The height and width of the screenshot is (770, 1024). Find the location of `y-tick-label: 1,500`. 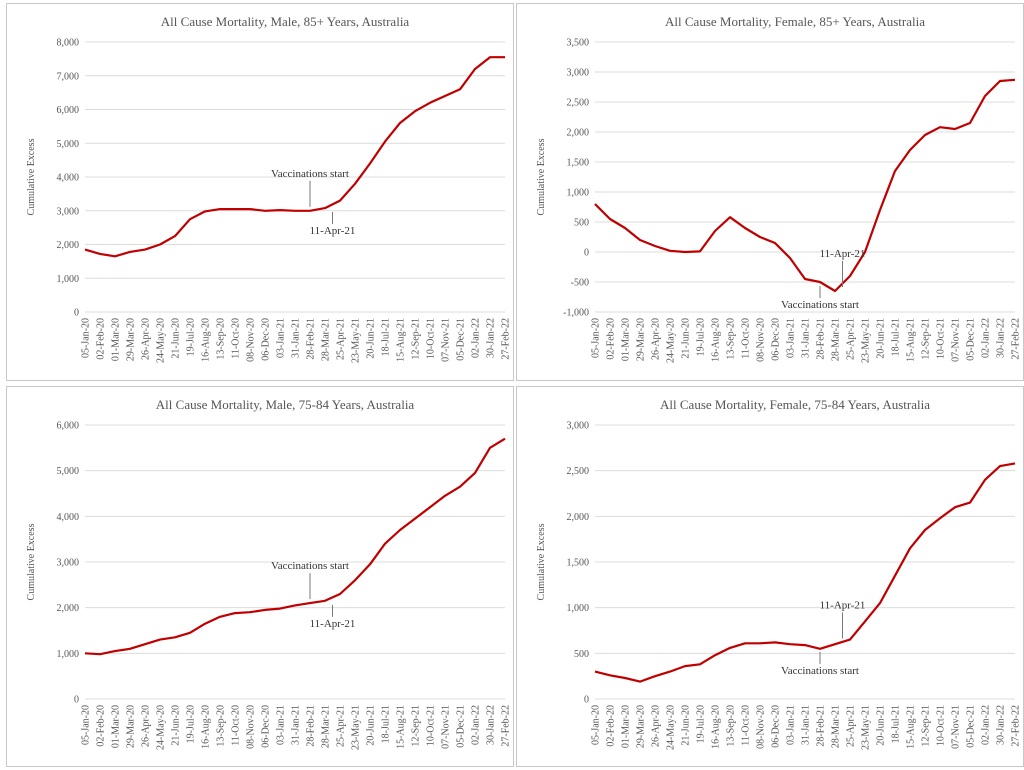

y-tick-label: 1,500 is located at coordinates (578, 163).